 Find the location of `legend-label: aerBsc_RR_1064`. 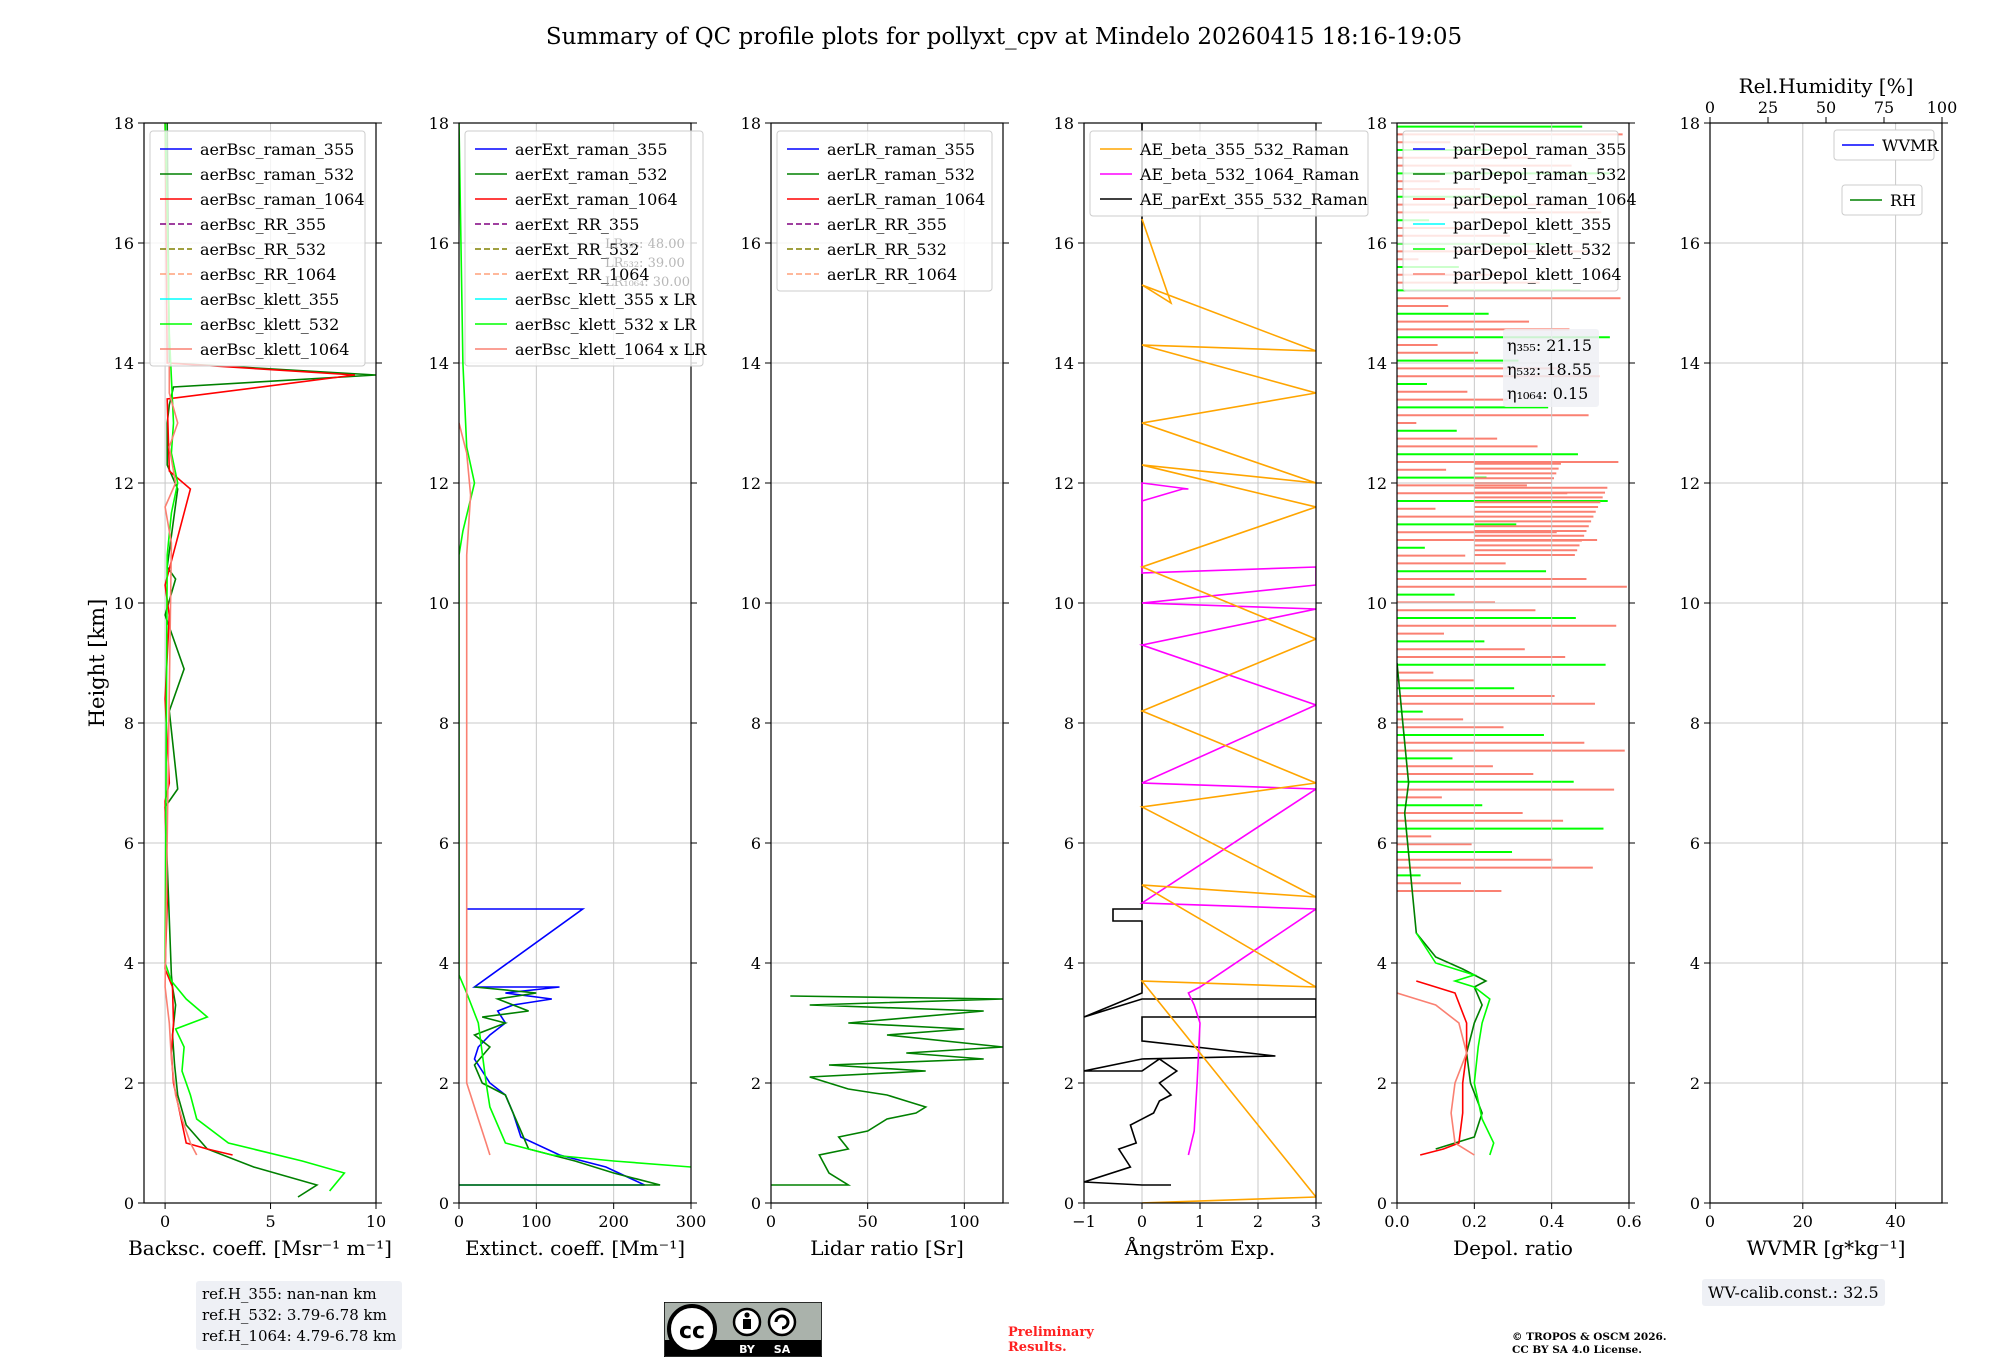

legend-label: aerBsc_RR_1064 is located at coordinates (268, 274).